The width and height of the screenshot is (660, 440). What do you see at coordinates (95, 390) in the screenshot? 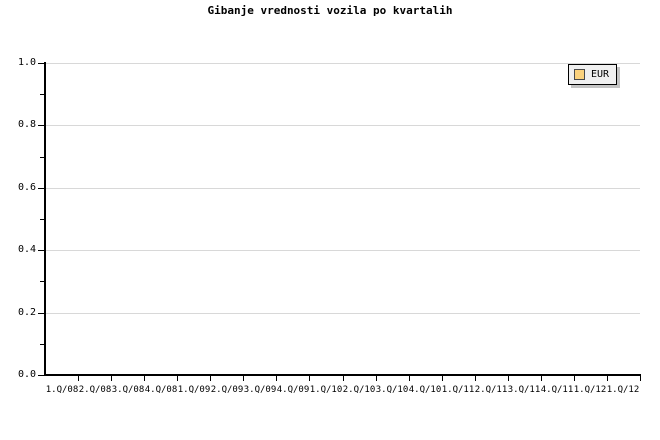
I see `x-axis-label: 2.Q/08` at bounding box center [95, 390].